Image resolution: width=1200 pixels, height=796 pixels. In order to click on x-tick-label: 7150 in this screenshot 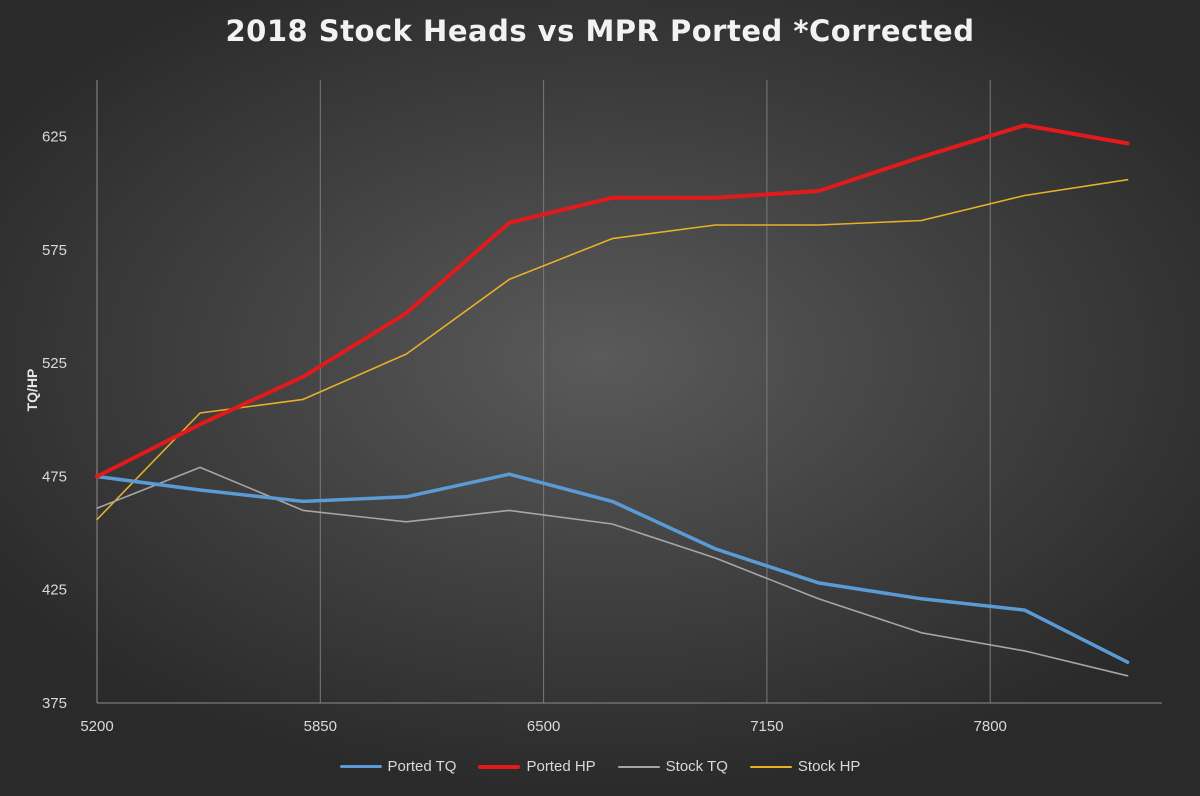, I will do `click(766, 726)`.